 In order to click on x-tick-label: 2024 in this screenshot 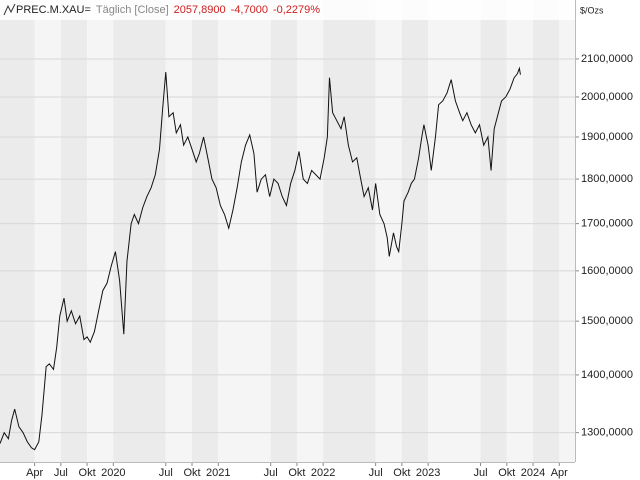, I will do `click(533, 473)`.